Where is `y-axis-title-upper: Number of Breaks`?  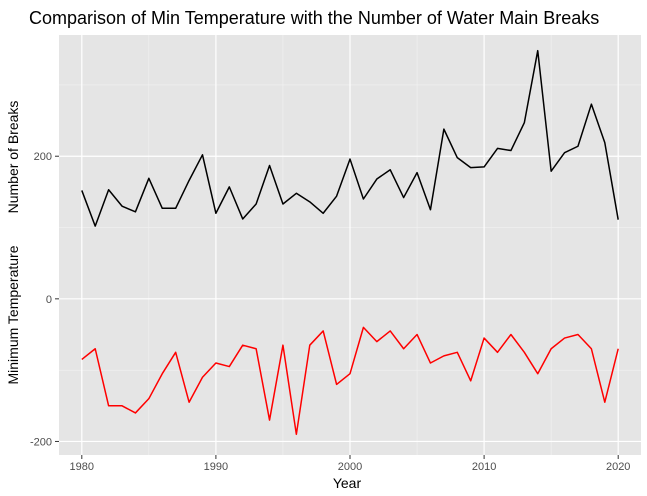
y-axis-title-upper: Number of Breaks is located at coordinates (13, 157).